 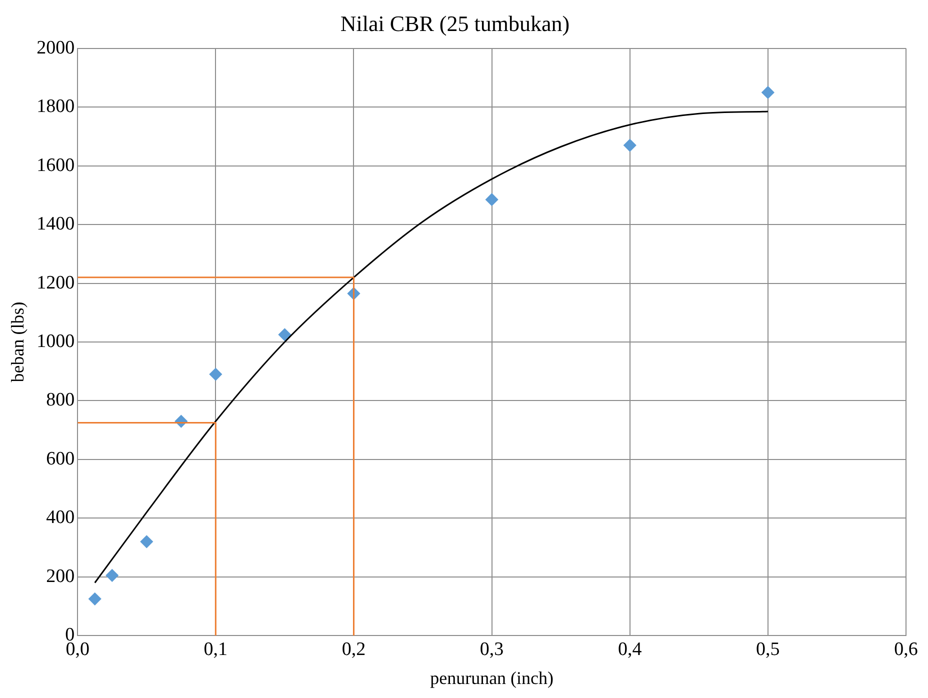 What do you see at coordinates (60, 576) in the screenshot?
I see `y-tick-label: 200` at bounding box center [60, 576].